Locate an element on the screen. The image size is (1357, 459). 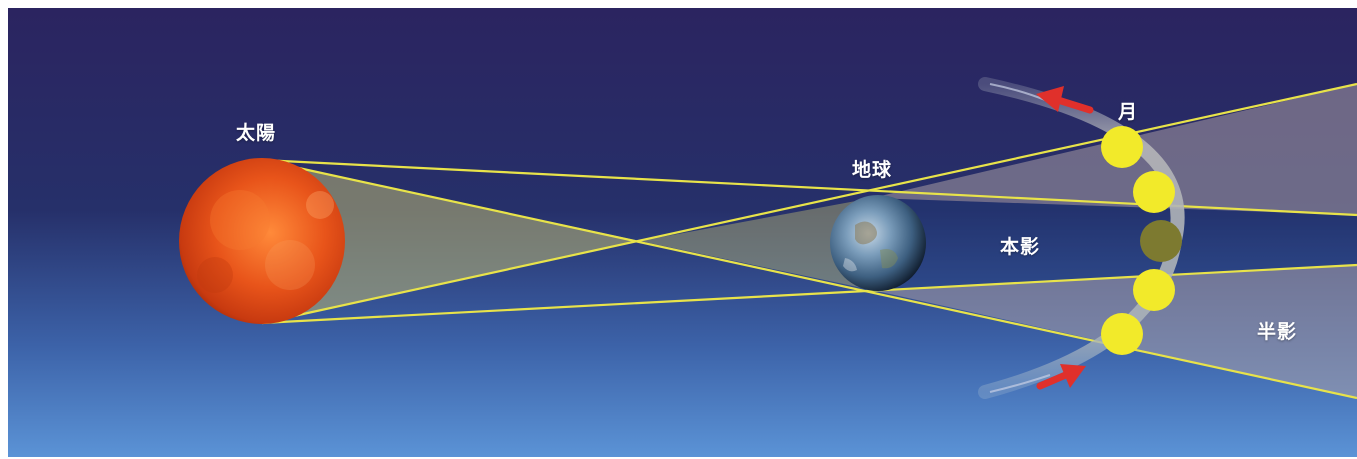
earth-cone is located at coordinates (756, 244).